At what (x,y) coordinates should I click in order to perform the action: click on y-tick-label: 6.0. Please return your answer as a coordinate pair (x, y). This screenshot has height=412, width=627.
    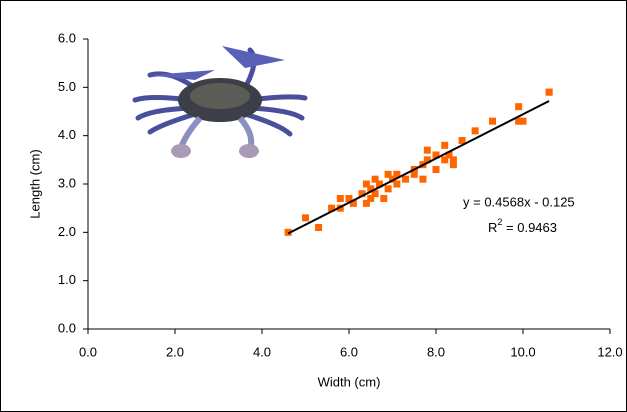
    Looking at the image, I should click on (67, 37).